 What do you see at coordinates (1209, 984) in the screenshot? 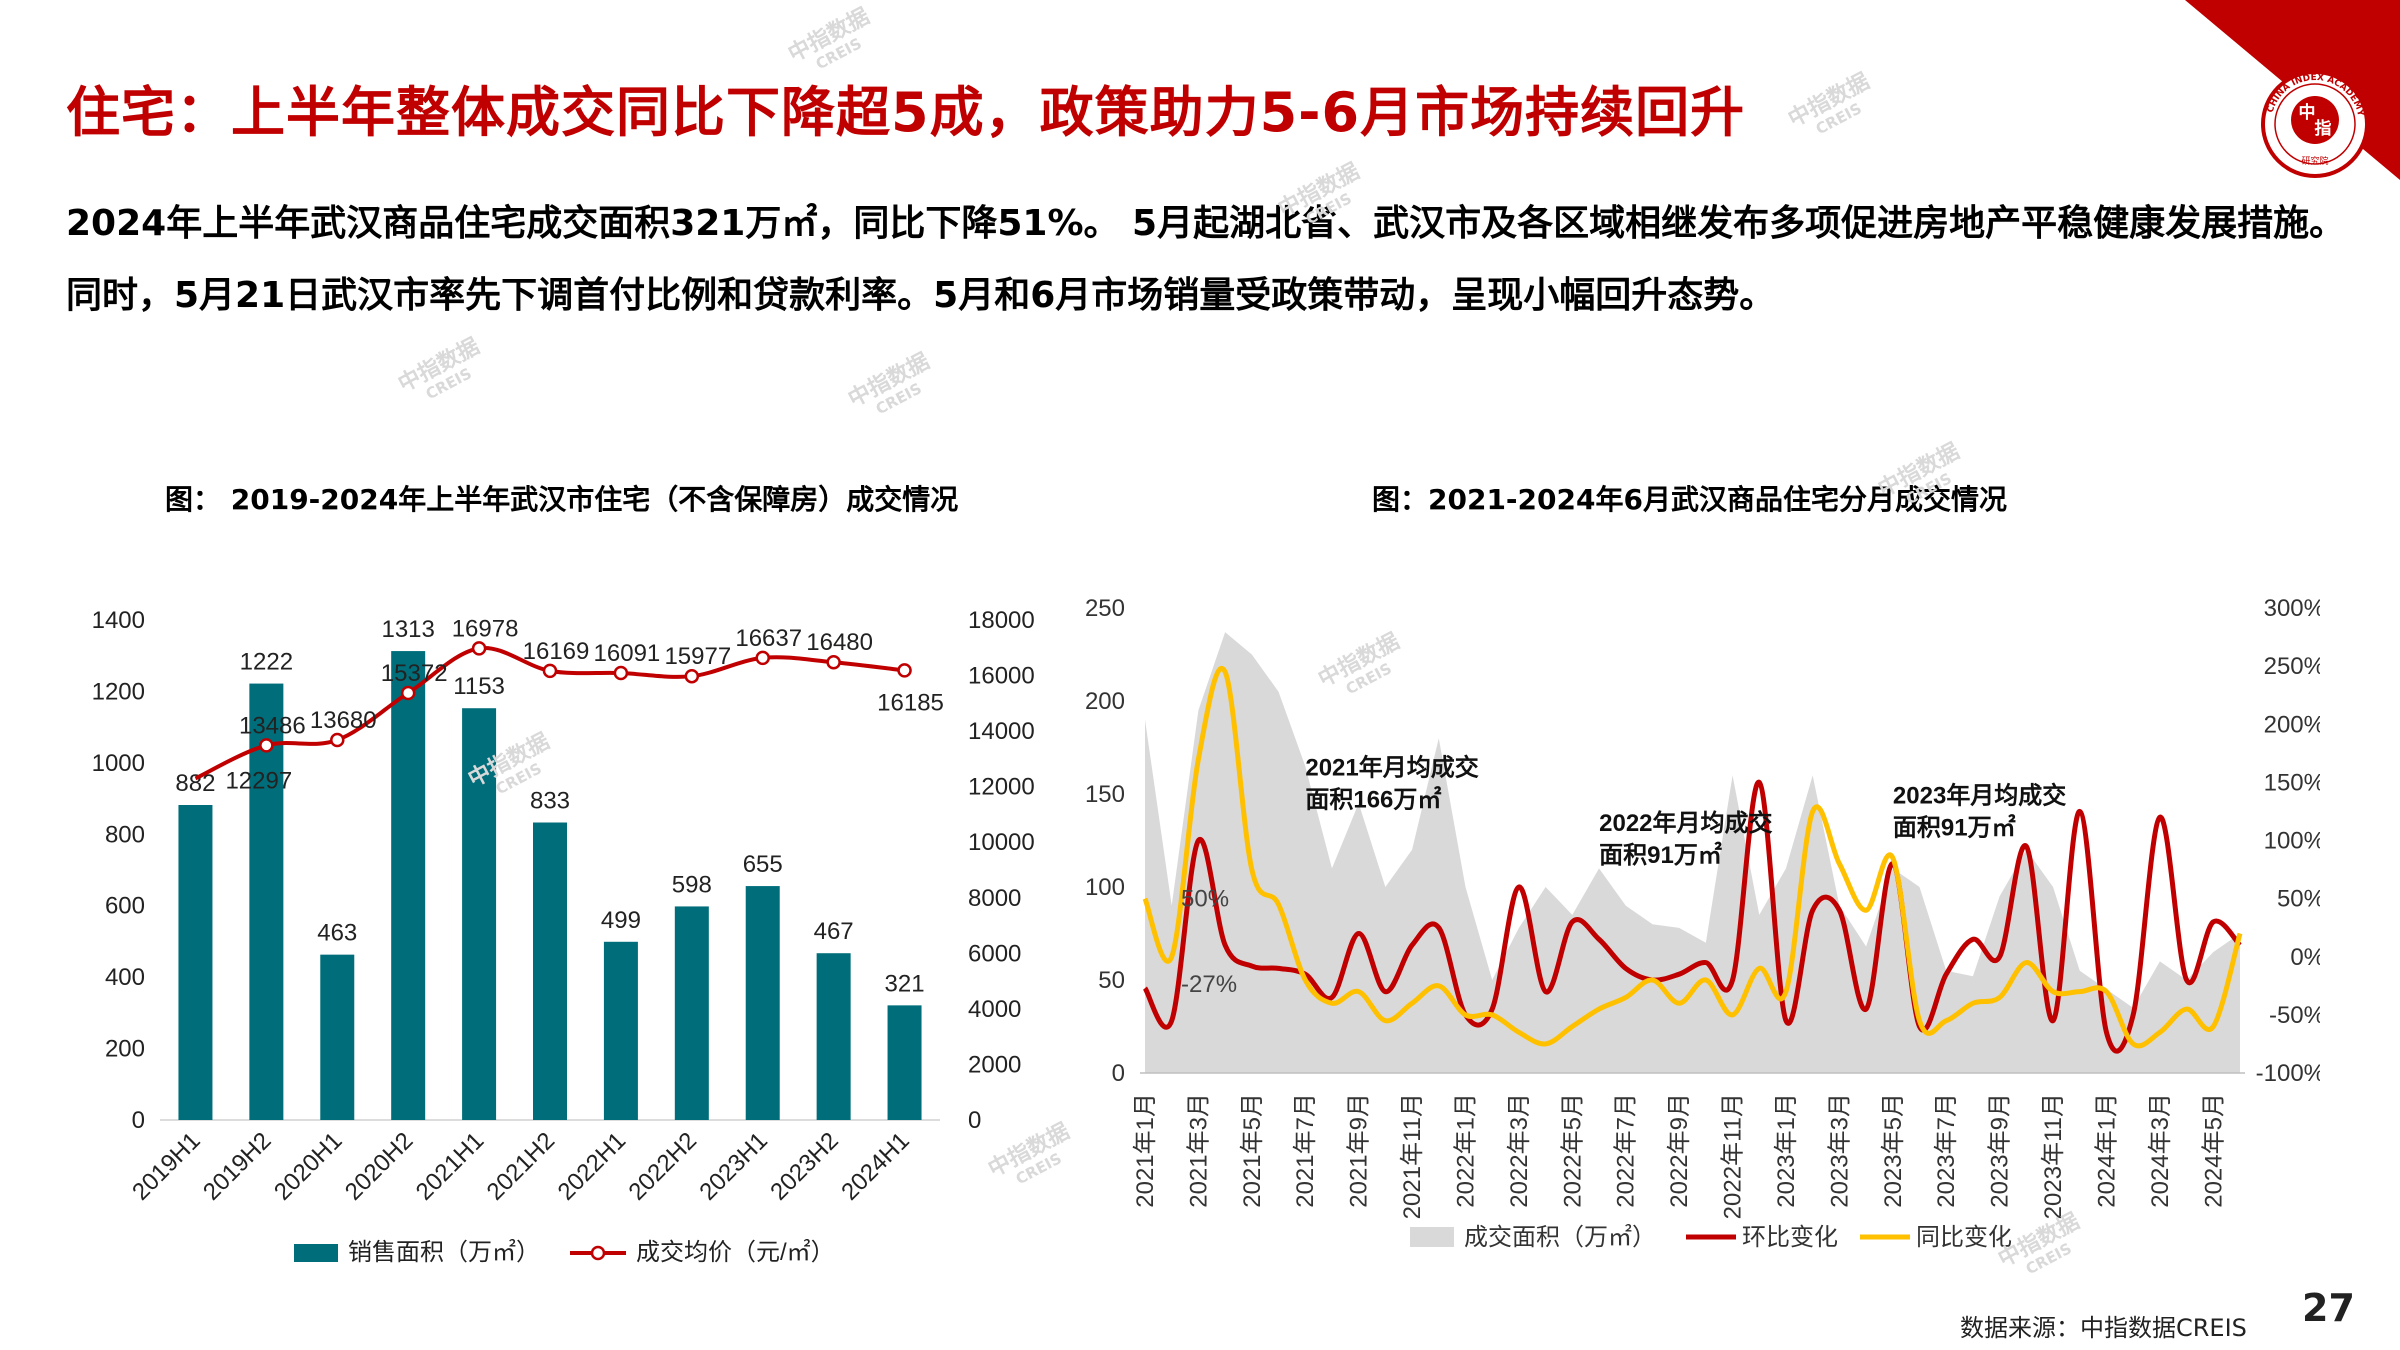
I see `mom-point-label: -27%` at bounding box center [1209, 984].